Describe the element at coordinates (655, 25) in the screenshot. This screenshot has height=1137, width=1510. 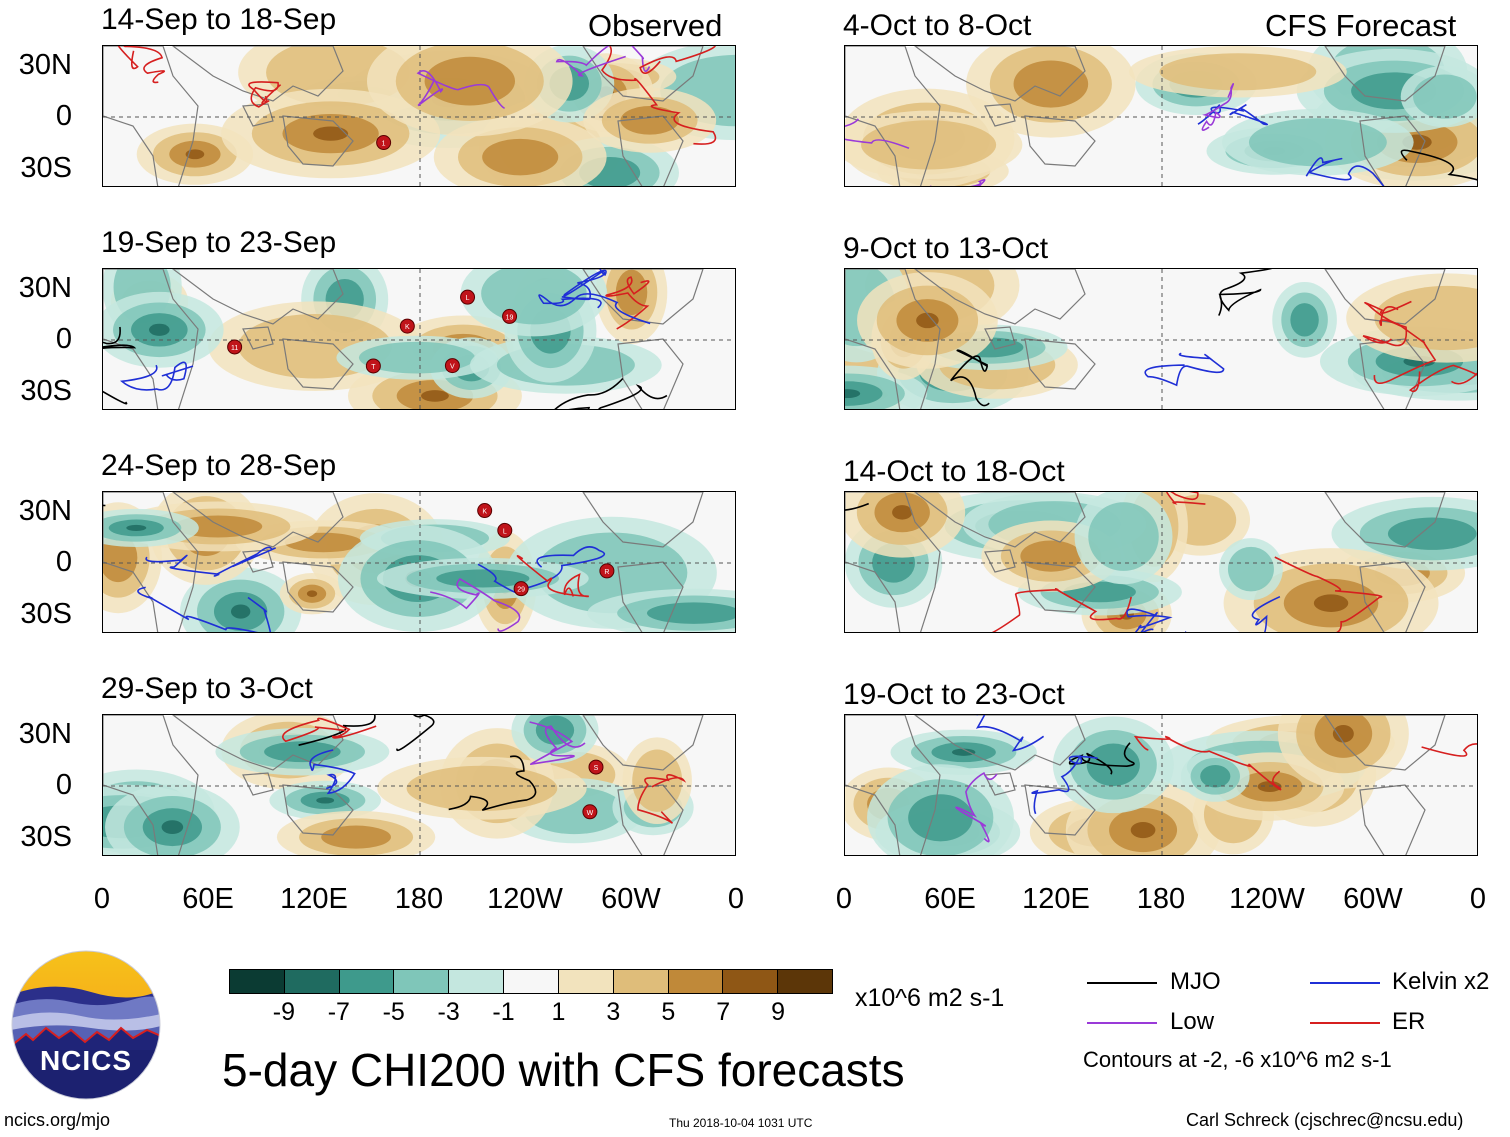
I see `observed-label: Observed` at that location.